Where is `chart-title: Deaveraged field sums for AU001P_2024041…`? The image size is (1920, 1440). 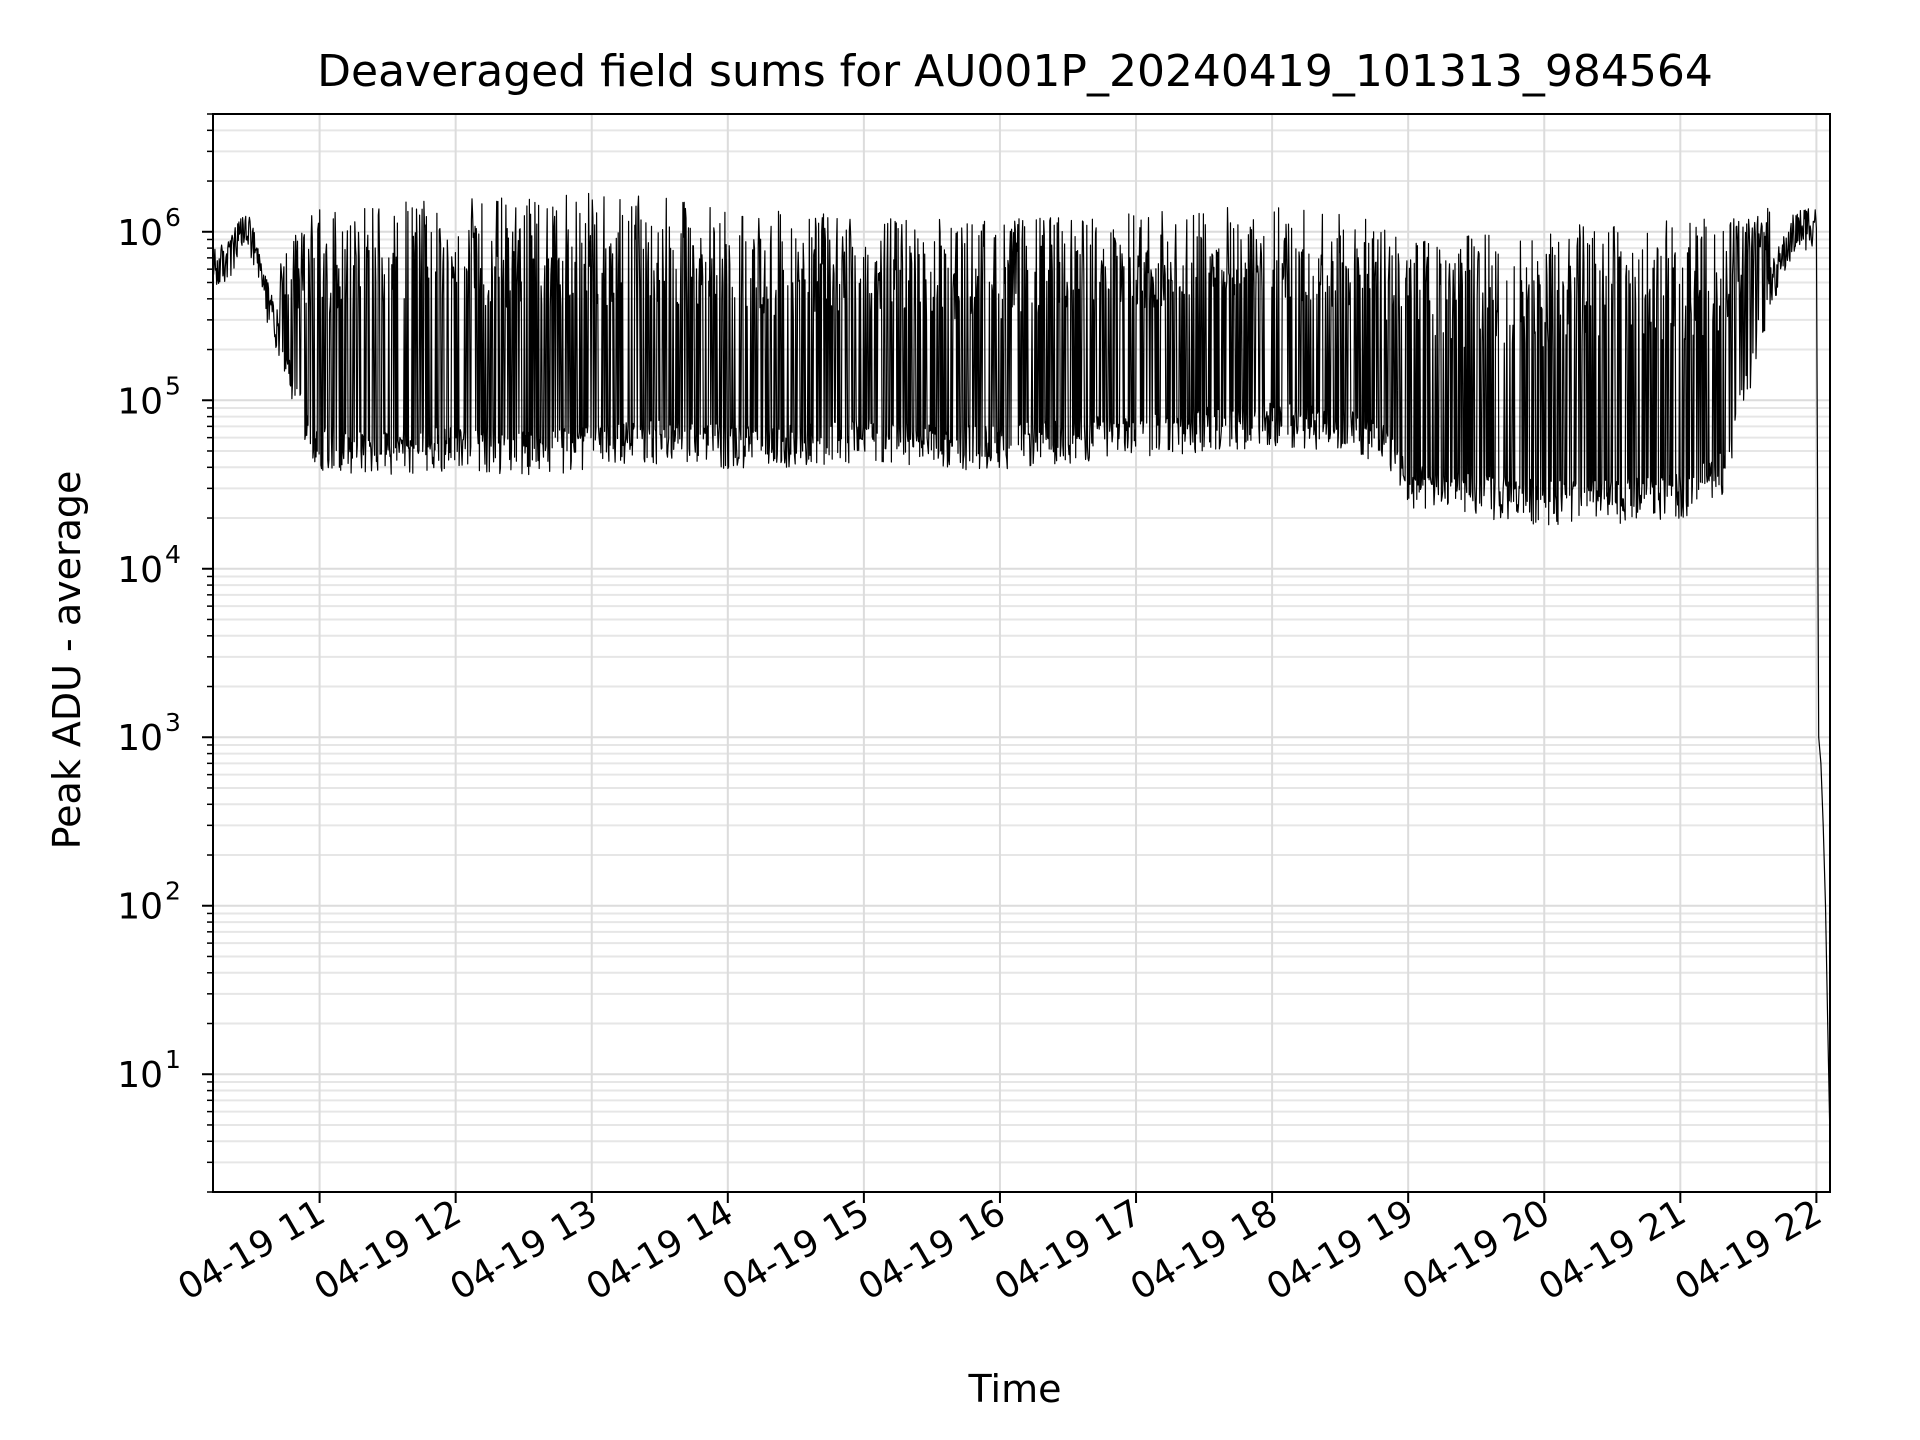
chart-title: Deaveraged field sums for AU001P_2024041… is located at coordinates (1015, 71).